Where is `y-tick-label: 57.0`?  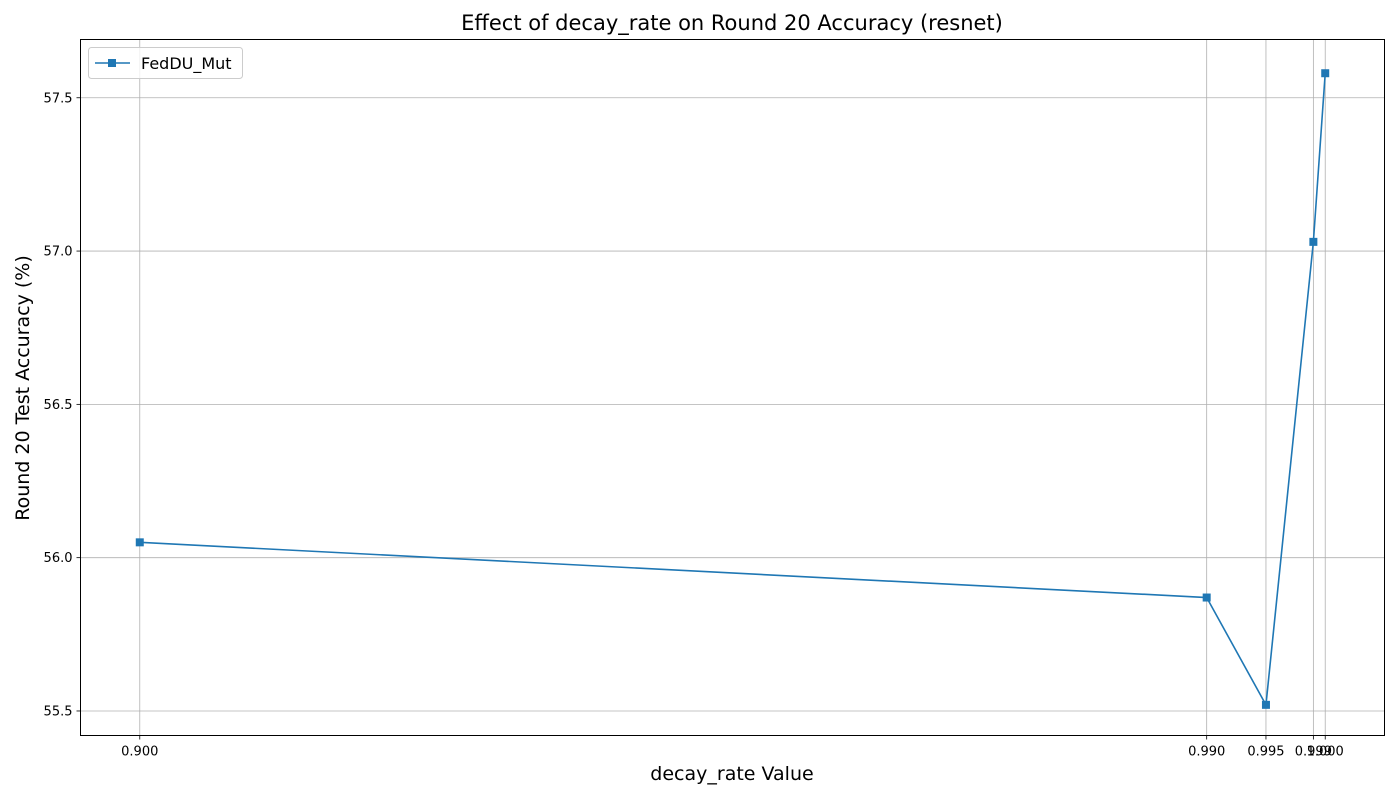 y-tick-label: 57.0 is located at coordinates (58, 252).